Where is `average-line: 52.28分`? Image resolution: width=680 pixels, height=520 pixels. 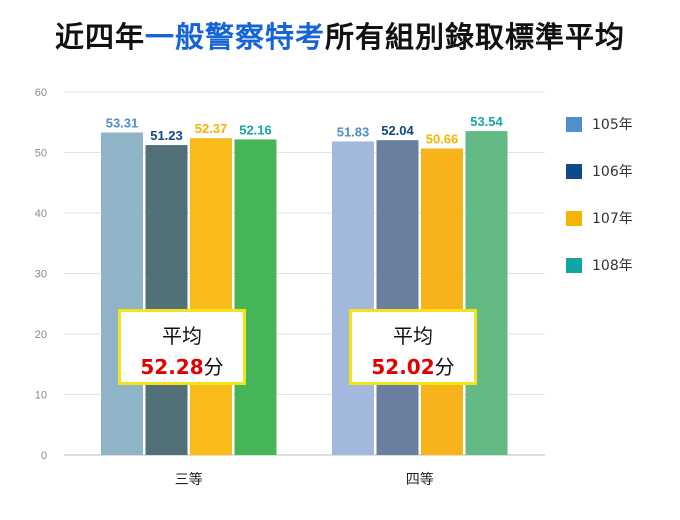
average-line: 52.28分 is located at coordinates (182, 365).